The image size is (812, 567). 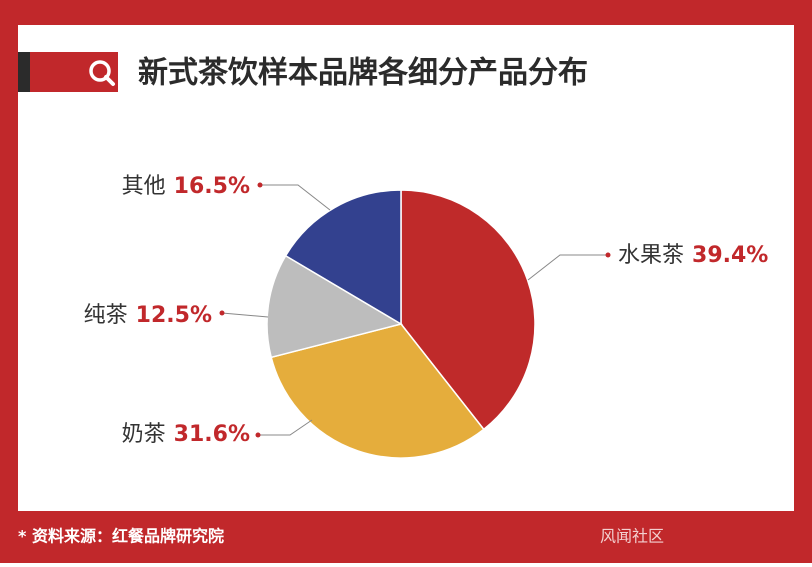 I want to click on slice-label: 纯茶 12.5%, so click(x=148, y=315).